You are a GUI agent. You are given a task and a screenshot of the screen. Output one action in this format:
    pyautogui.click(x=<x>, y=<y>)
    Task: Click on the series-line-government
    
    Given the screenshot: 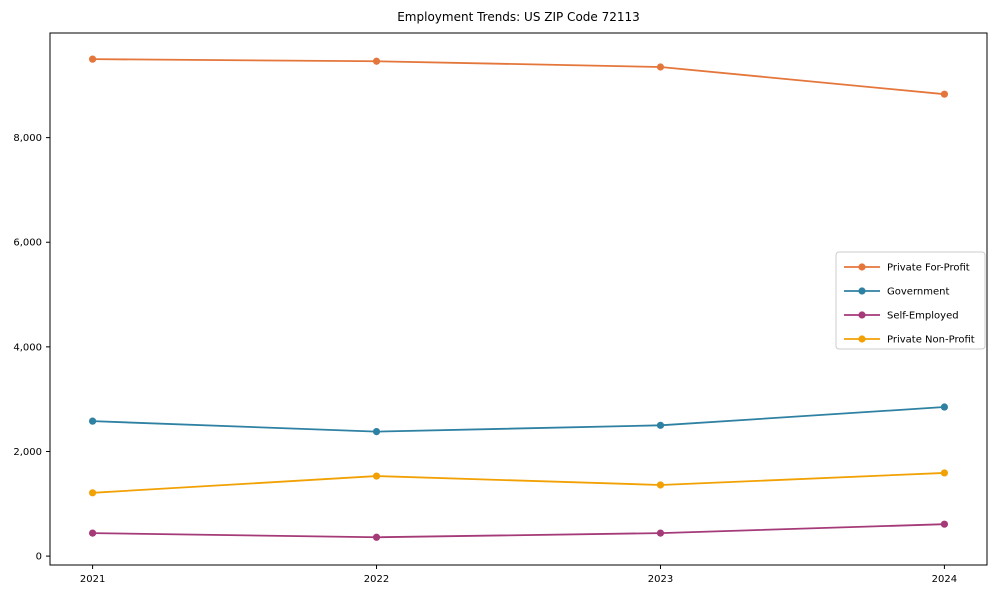 What is the action you would take?
    pyautogui.click(x=518, y=419)
    